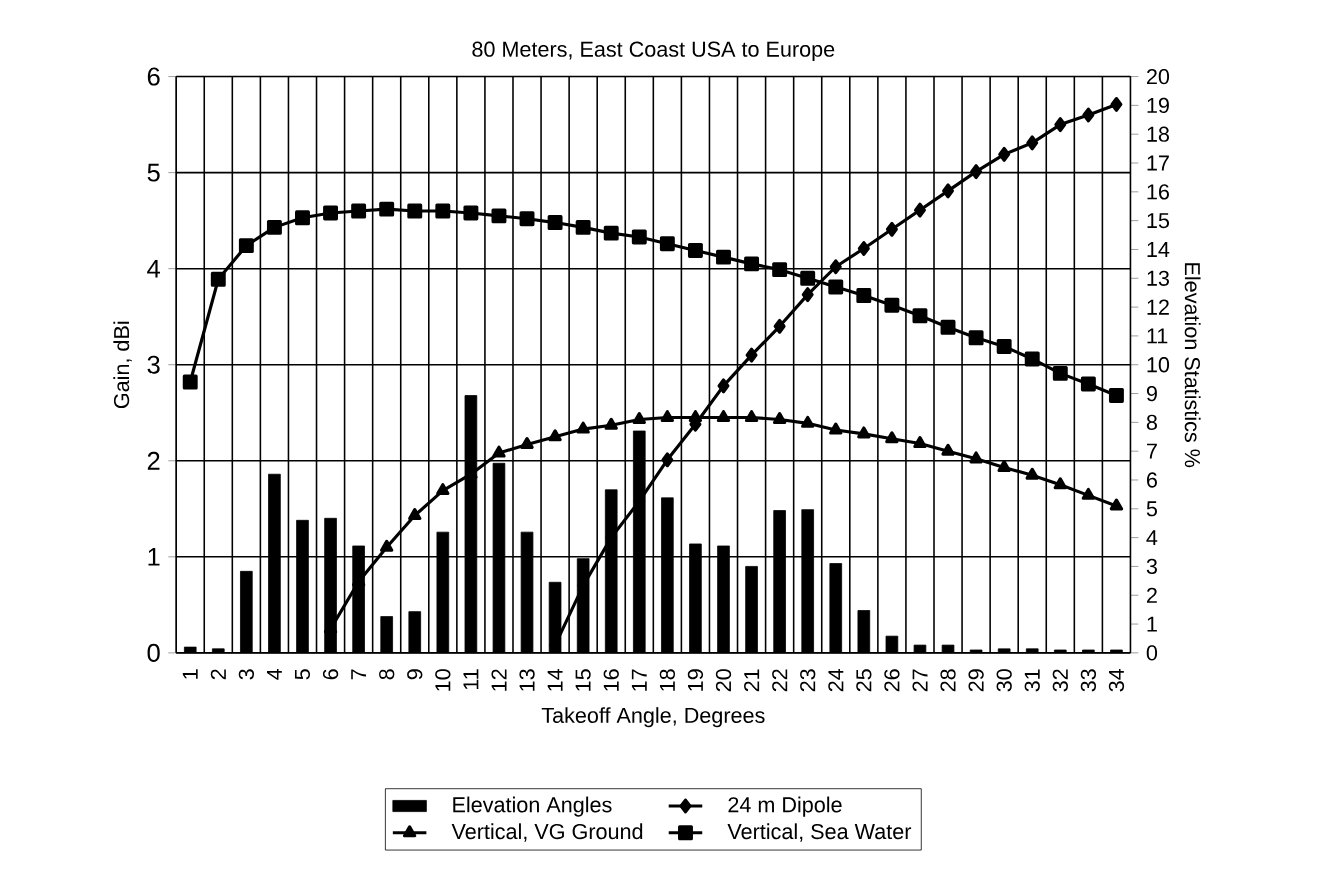 The width and height of the screenshot is (1318, 889). Describe the element at coordinates (532, 806) in the screenshot. I see `legend-label: Elevation Angles` at that location.